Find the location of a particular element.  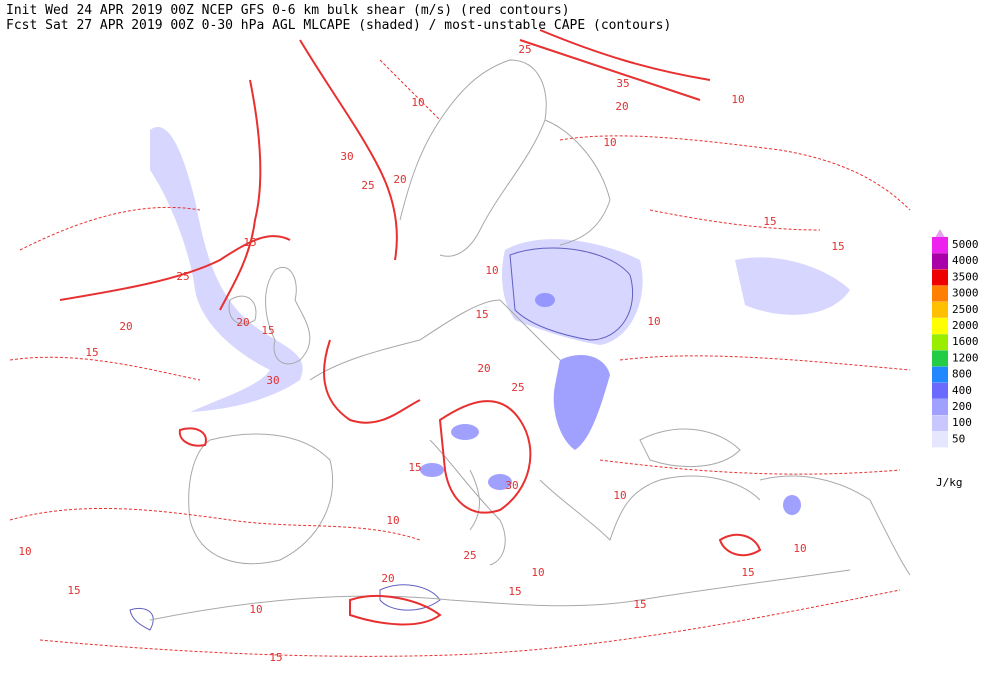

legend-label: 2000 is located at coordinates (965, 325).